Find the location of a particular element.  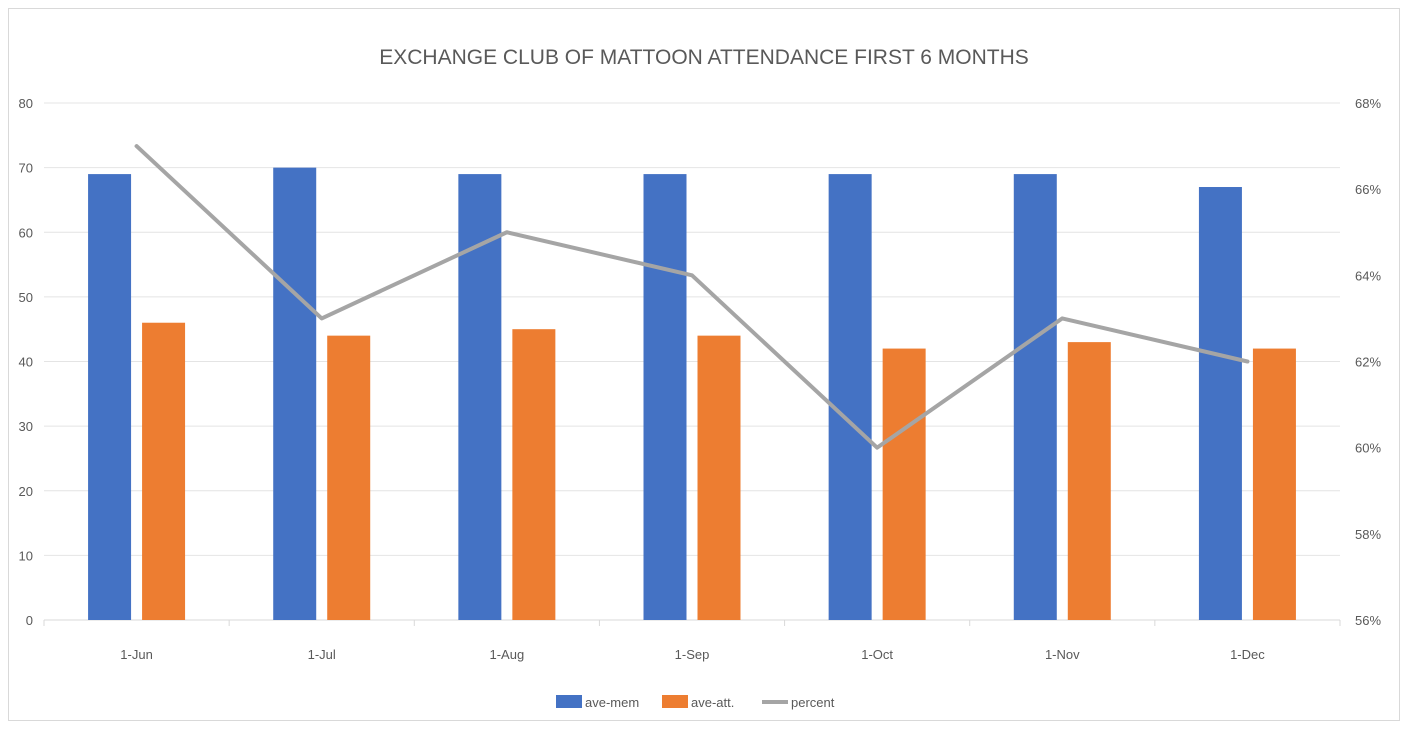

y-tick-label: 0 is located at coordinates (29, 620).